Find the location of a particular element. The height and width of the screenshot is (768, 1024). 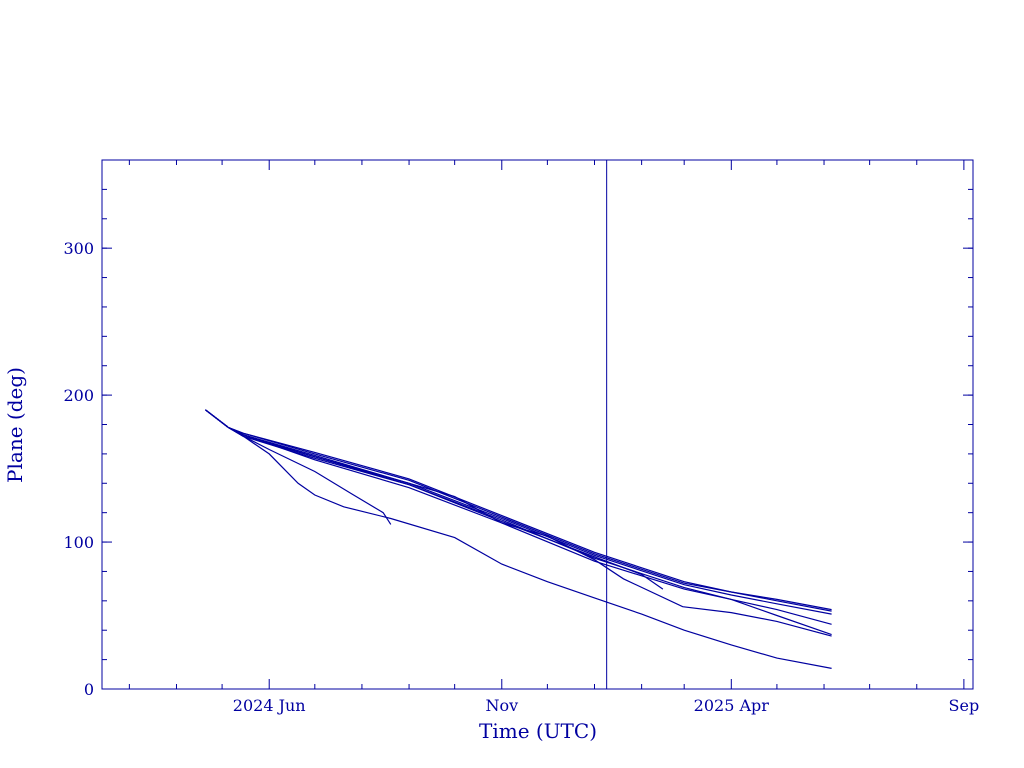

y-tick-label: 300 is located at coordinates (78, 248).